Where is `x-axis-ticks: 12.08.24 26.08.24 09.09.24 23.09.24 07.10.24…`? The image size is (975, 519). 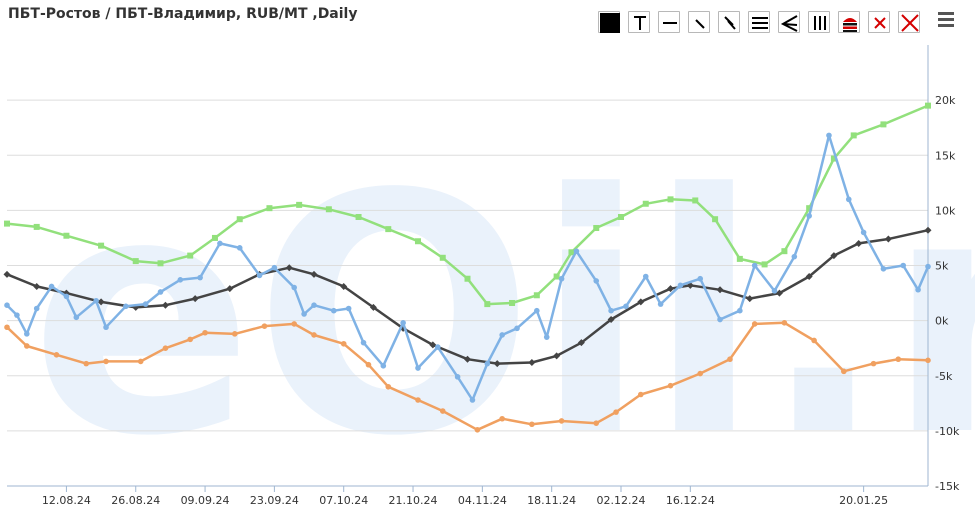
x-axis-ticks: 12.08.24 26.08.24 09.09.24 23.09.24 07.10.24… is located at coordinates (465, 496).